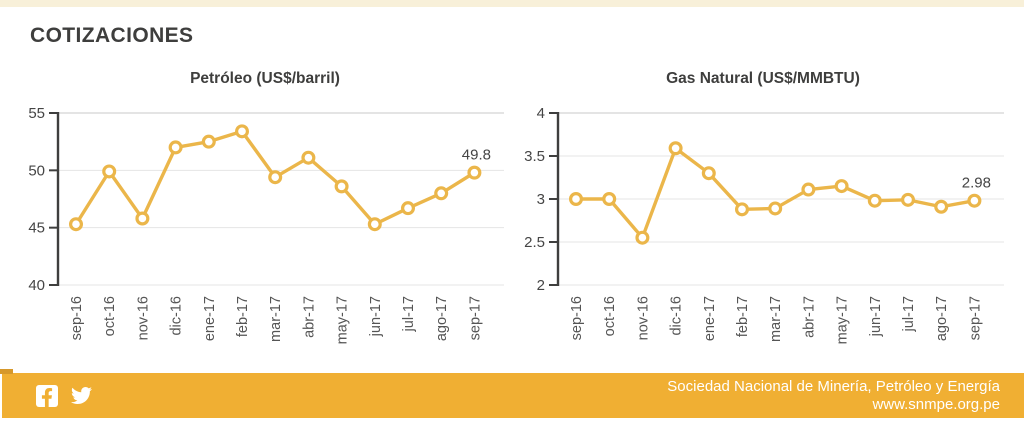  Describe the element at coordinates (976, 183) in the screenshot. I see `svg-text: 2.98` at that location.